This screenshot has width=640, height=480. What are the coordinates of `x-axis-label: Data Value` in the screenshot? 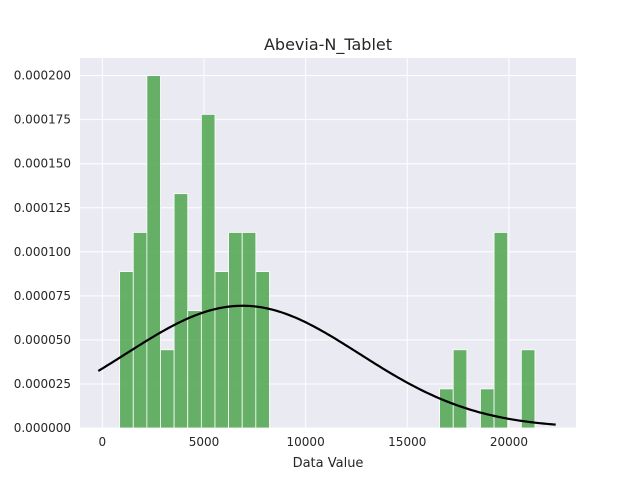 It's located at (328, 463).